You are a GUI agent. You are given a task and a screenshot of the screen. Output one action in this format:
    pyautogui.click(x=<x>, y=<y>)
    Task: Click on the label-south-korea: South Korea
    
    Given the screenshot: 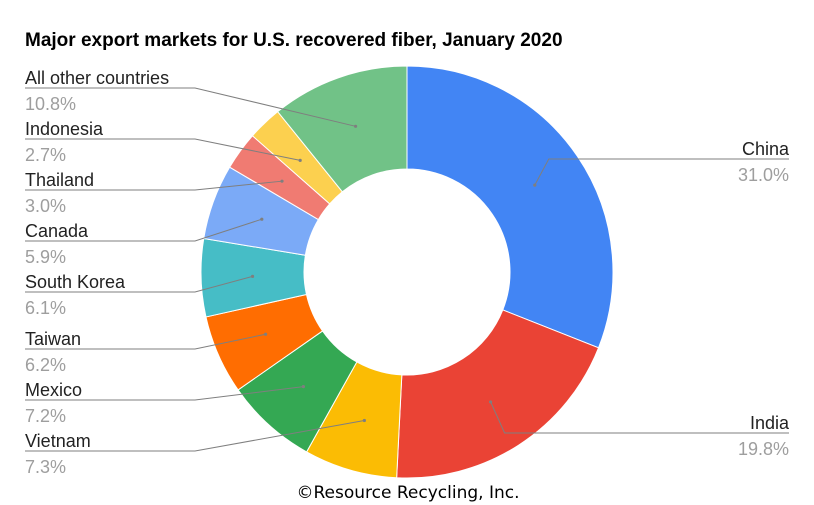 What is the action you would take?
    pyautogui.click(x=75, y=282)
    